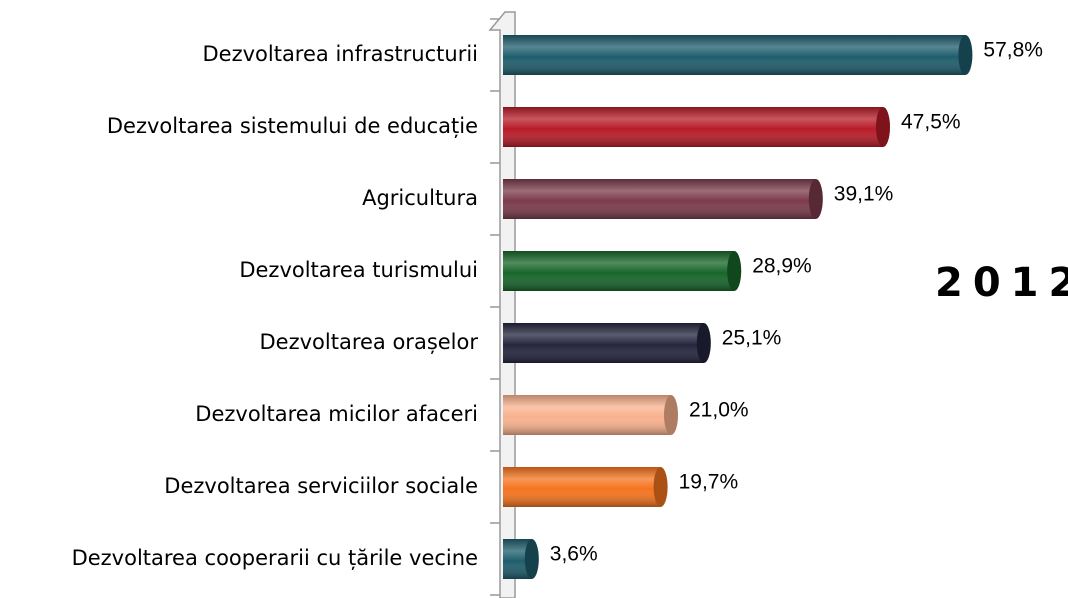 This screenshot has width=1068, height=598. What do you see at coordinates (336, 414) in the screenshot?
I see `category-label: Dezvoltarea micilor afaceri` at bounding box center [336, 414].